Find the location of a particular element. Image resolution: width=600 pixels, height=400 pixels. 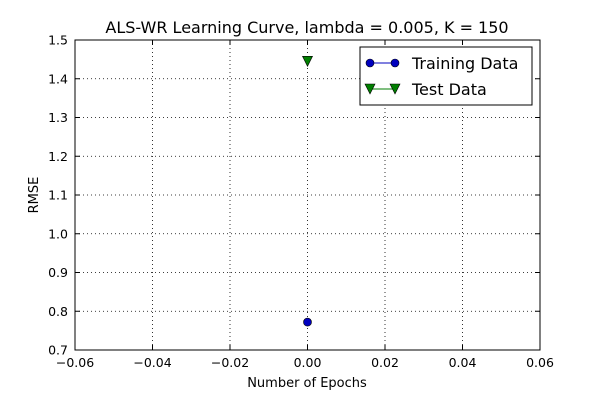

x-tick-label: −0.02 is located at coordinates (230, 362).